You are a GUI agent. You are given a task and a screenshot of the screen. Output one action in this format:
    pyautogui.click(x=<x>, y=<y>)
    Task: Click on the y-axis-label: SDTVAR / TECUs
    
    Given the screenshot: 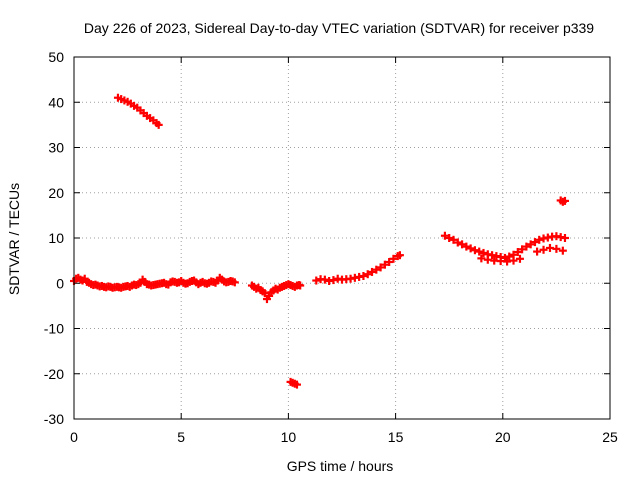 What is the action you would take?
    pyautogui.click(x=14, y=239)
    